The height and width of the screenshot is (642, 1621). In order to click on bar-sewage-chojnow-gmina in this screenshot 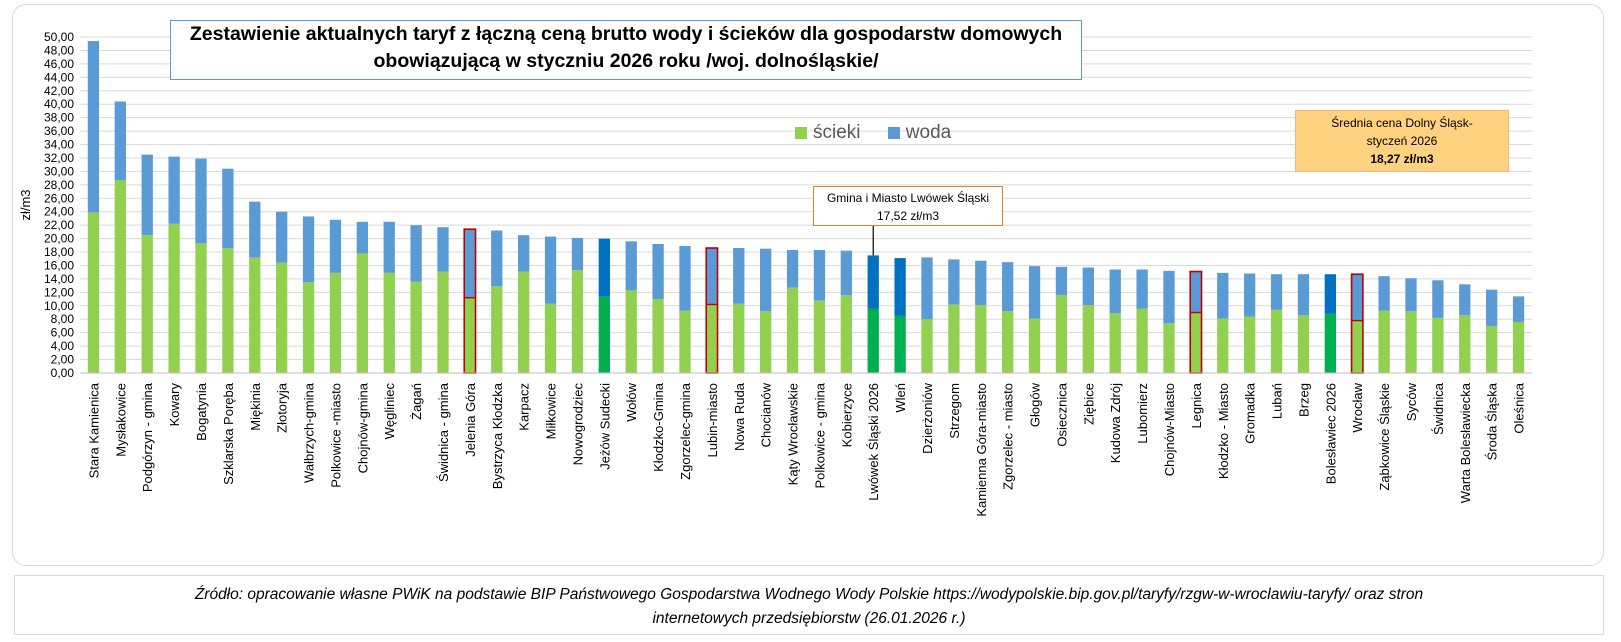, I will do `click(362, 313)`.